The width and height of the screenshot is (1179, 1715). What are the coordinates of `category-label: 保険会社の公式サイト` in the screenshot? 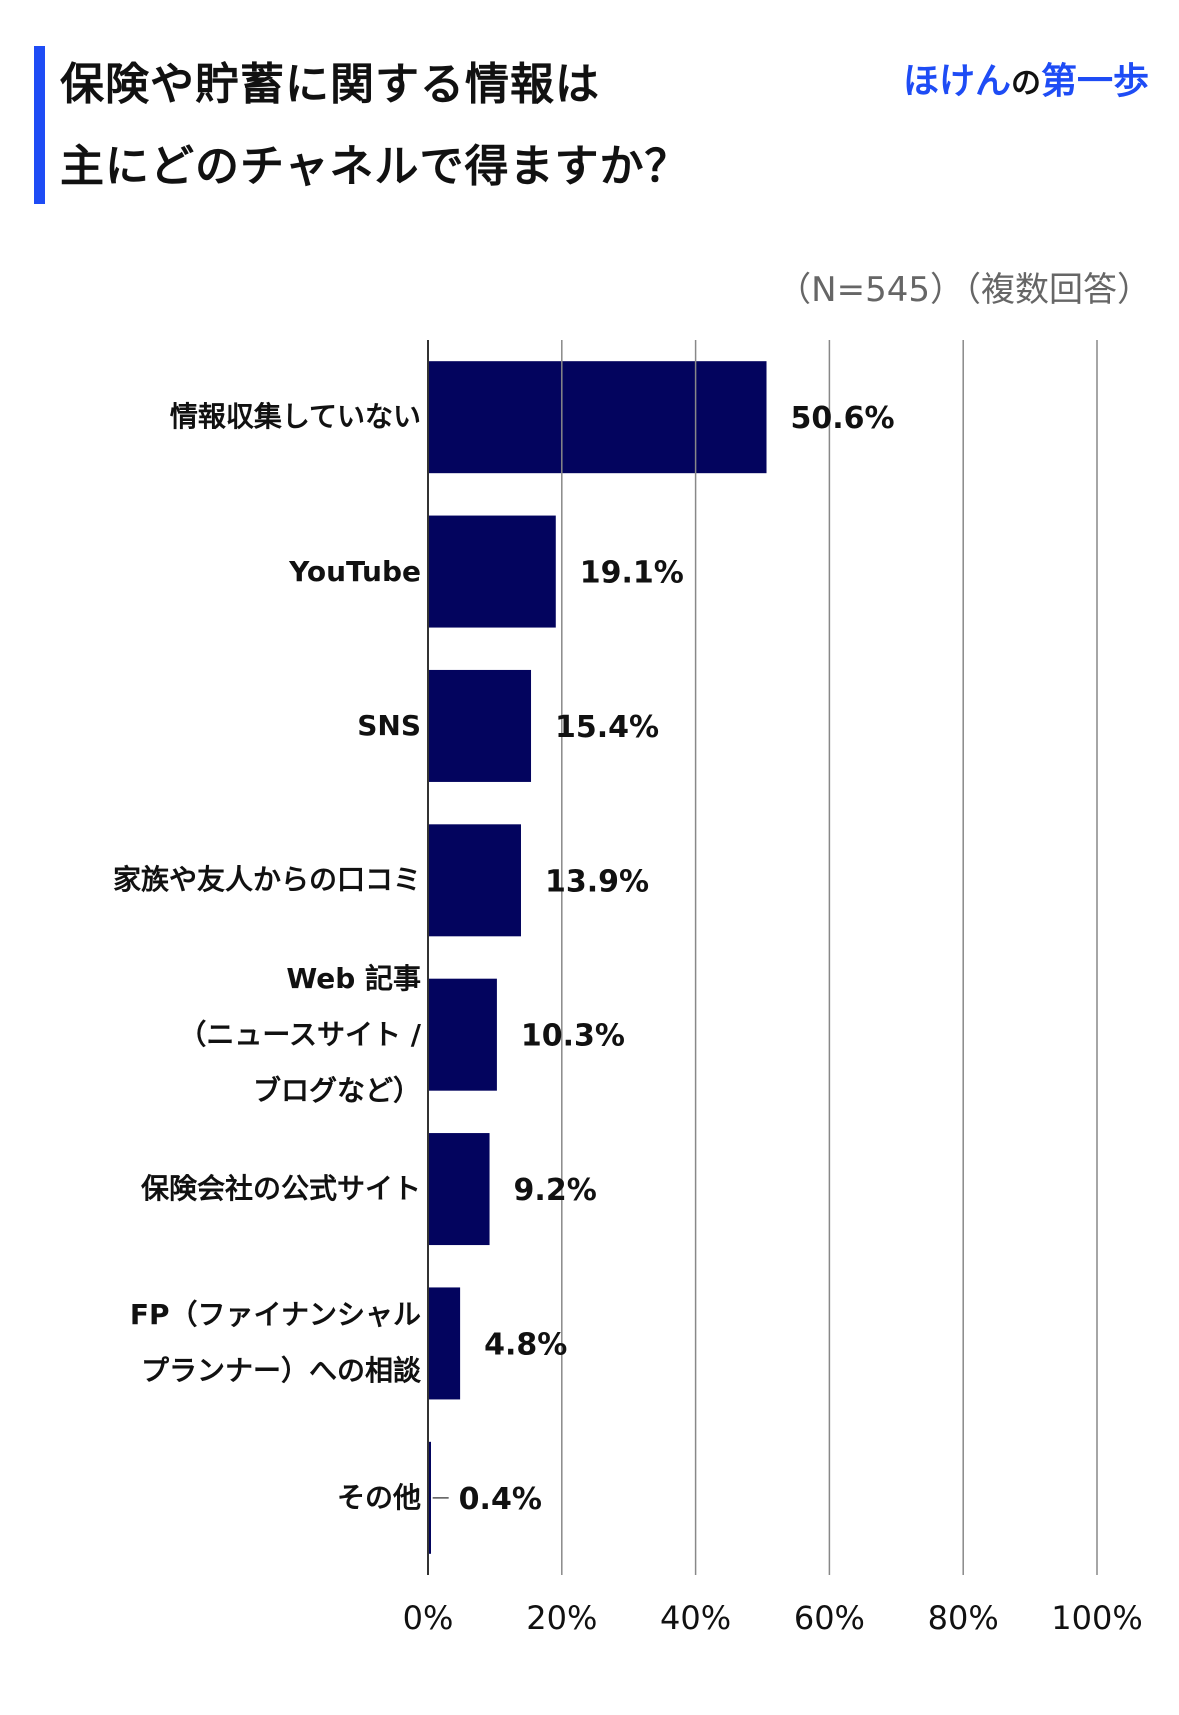 It's located at (281, 1189).